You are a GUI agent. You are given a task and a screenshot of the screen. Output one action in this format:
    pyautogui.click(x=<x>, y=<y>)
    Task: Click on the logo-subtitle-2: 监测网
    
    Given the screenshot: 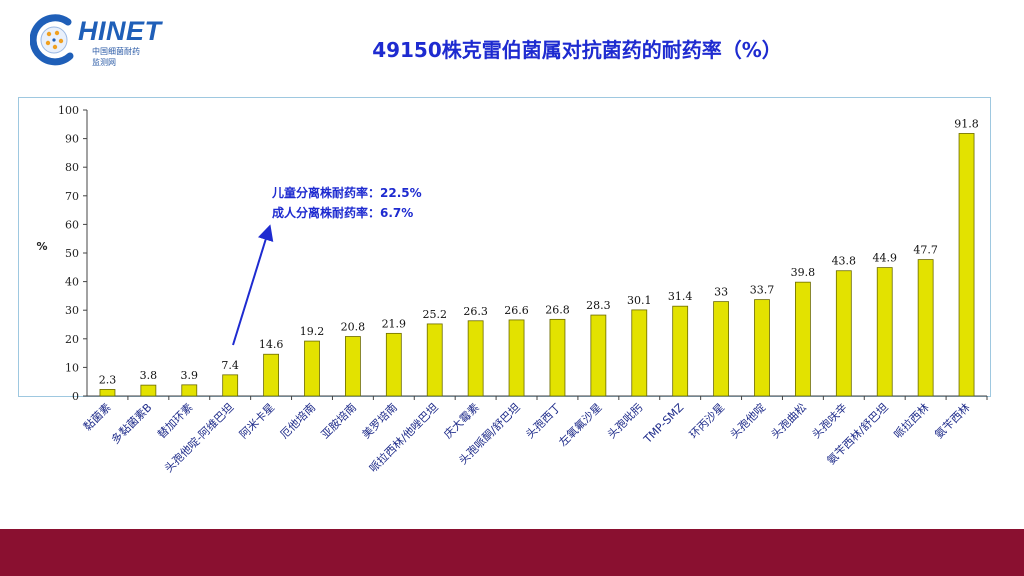 What is the action you would take?
    pyautogui.click(x=104, y=62)
    